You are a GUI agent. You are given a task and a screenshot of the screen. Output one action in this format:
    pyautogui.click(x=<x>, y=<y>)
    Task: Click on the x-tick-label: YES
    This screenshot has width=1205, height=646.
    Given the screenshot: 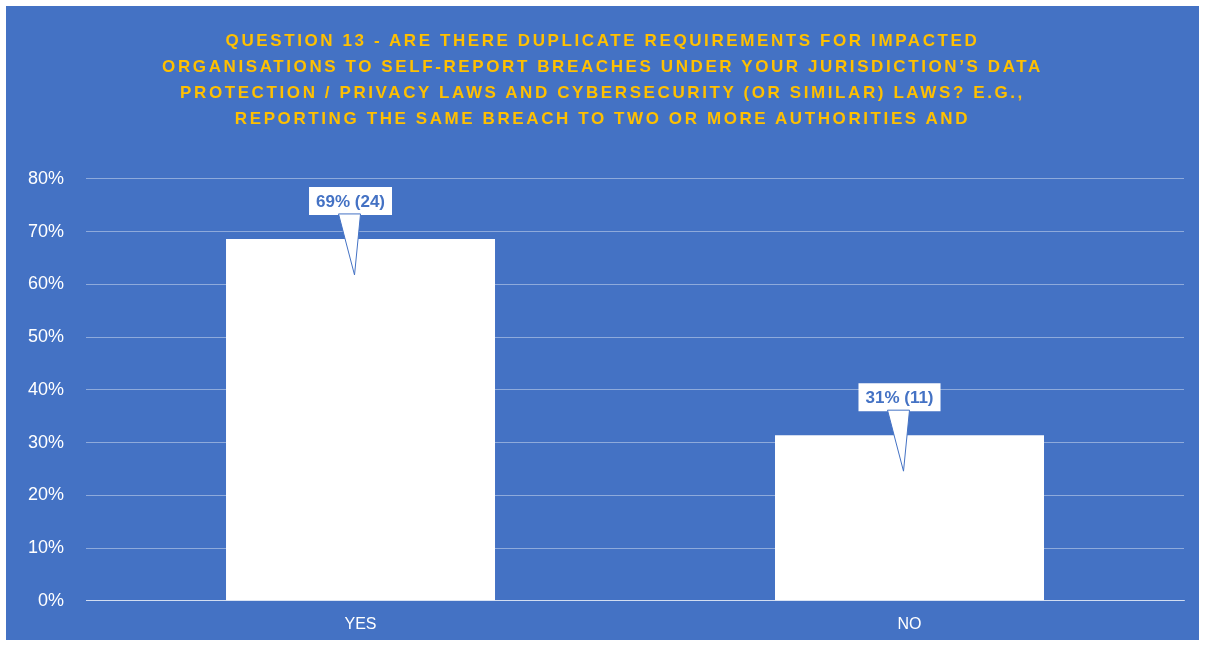 What is the action you would take?
    pyautogui.click(x=360, y=623)
    